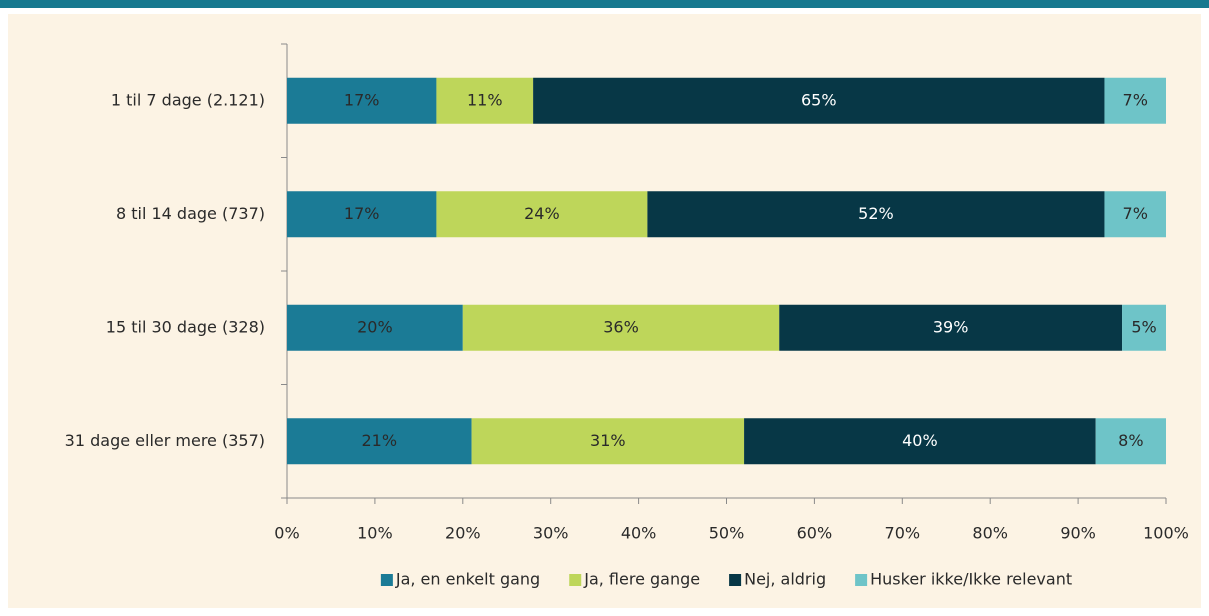 The height and width of the screenshot is (616, 1209). I want to click on x-tick-label: 20%, so click(463, 533).